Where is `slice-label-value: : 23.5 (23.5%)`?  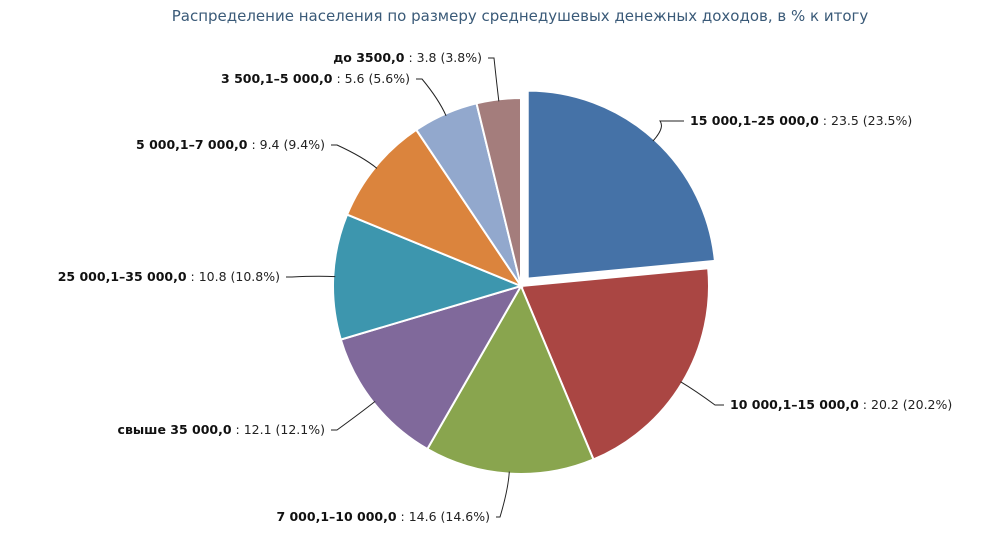 slice-label-value: : 23.5 (23.5%) is located at coordinates (865, 120).